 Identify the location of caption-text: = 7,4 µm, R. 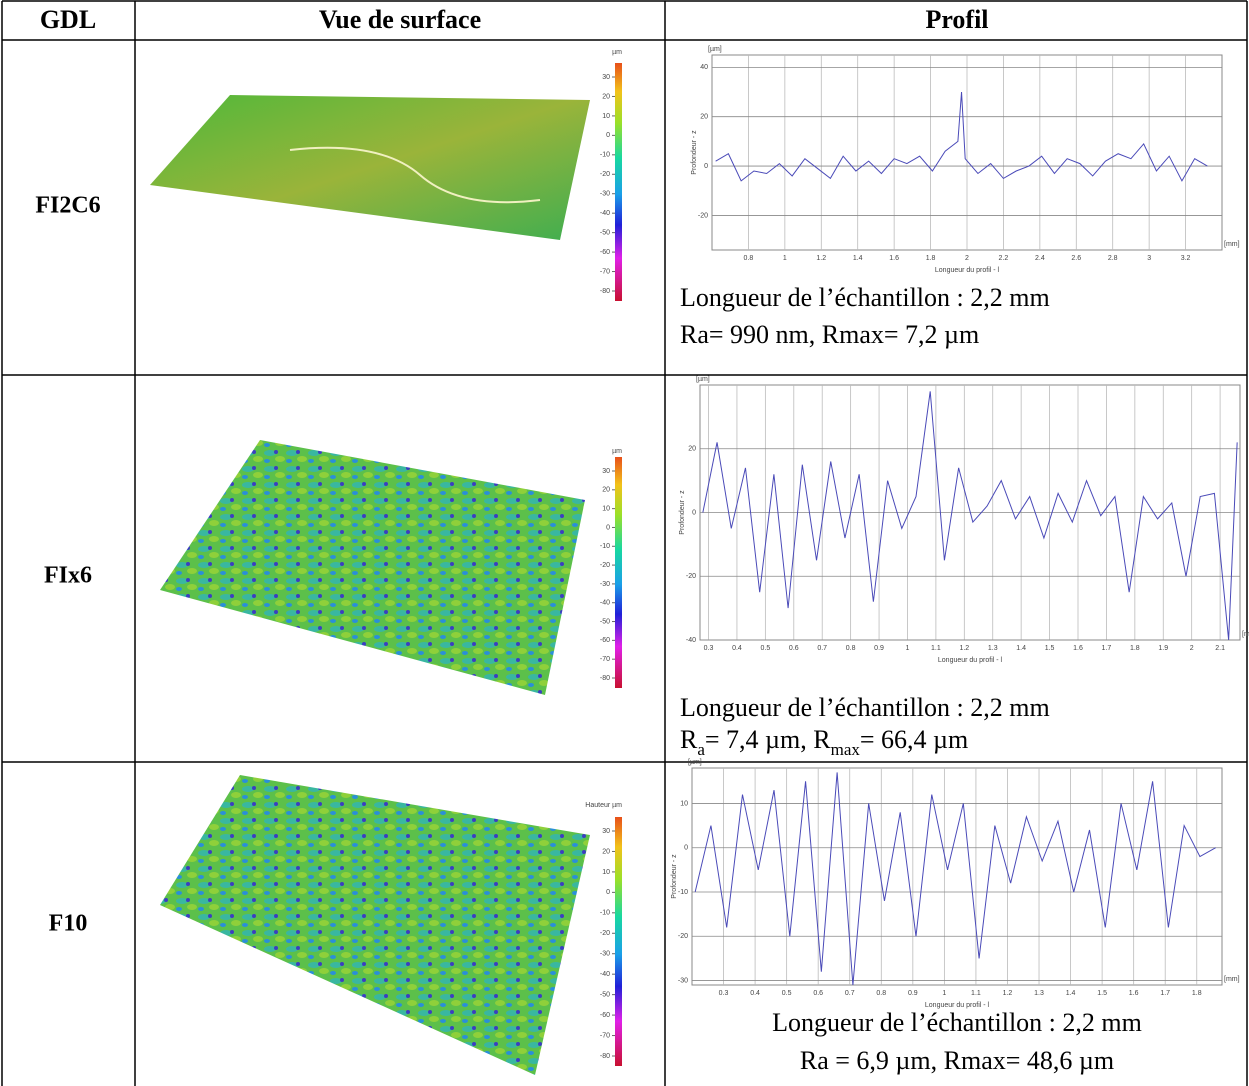
(768, 739).